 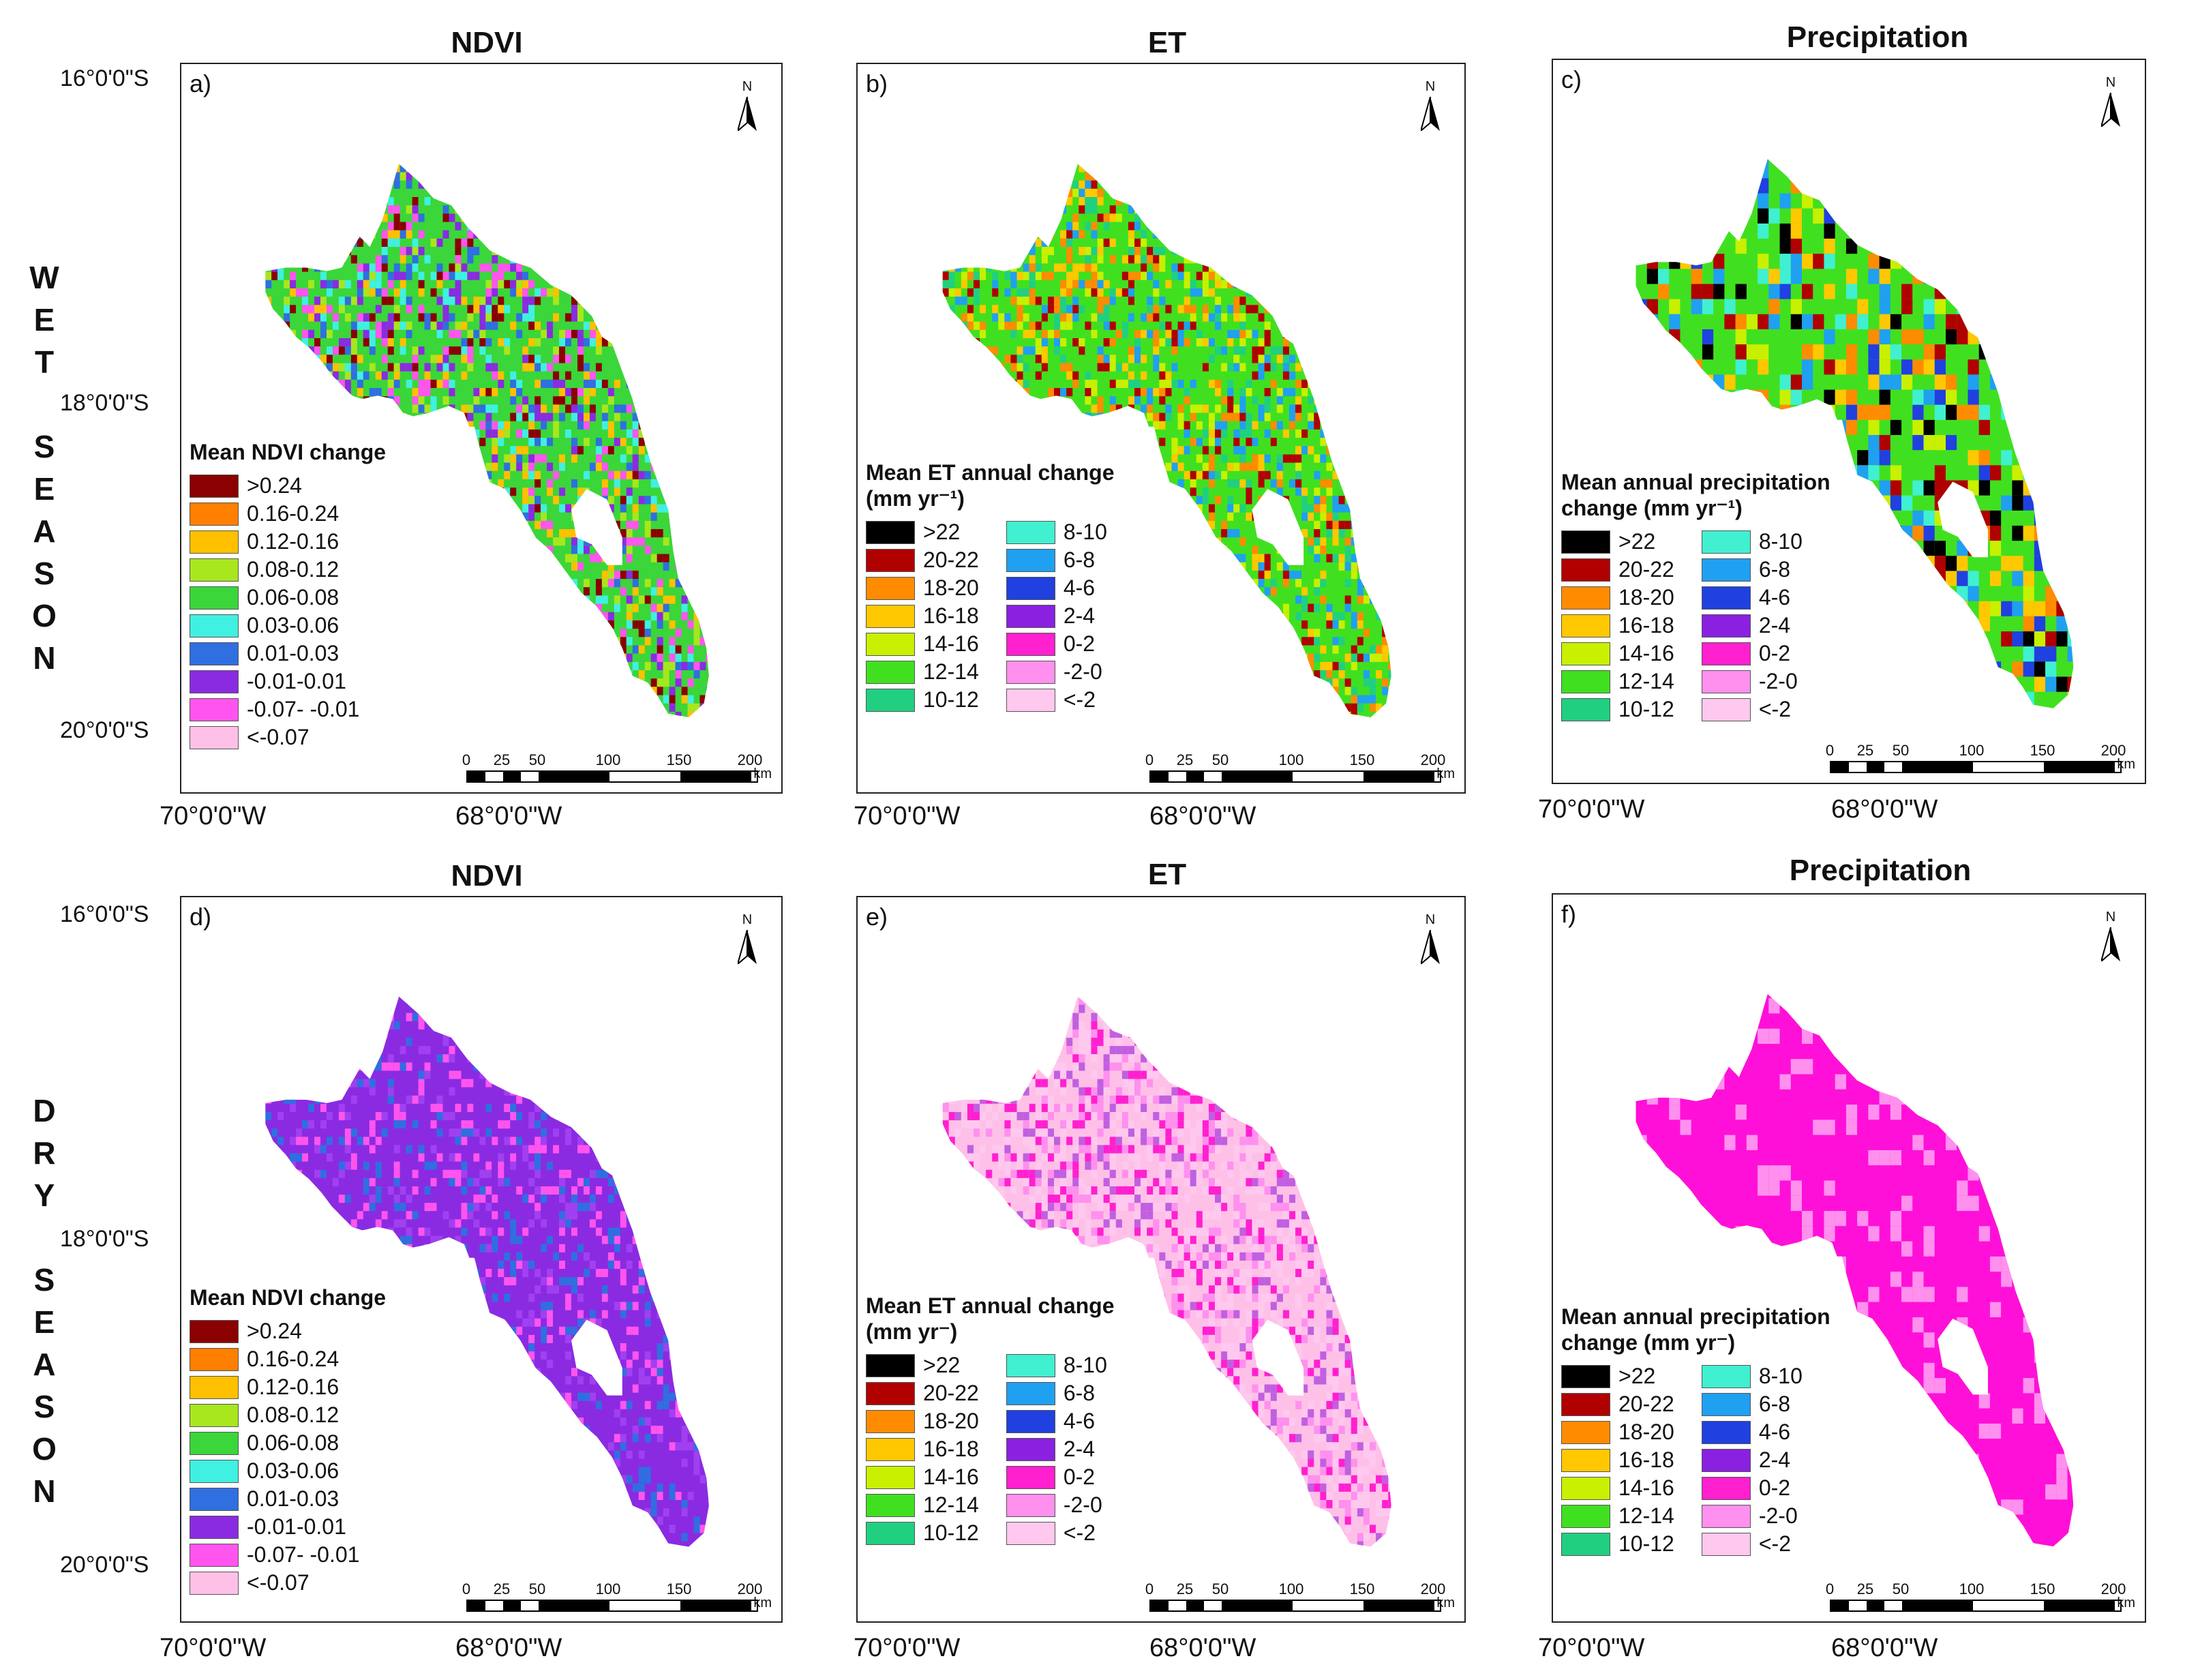 I want to click on legend-item: 0.01-0.03, so click(x=288, y=1499).